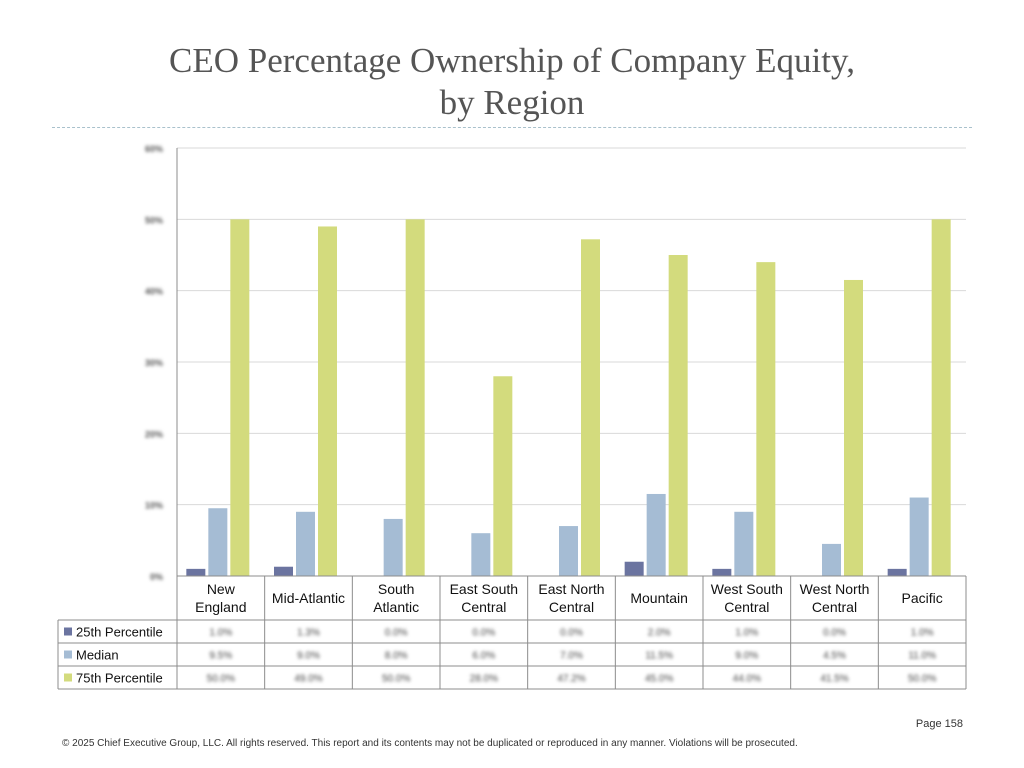 This screenshot has width=1024, height=768. What do you see at coordinates (154, 506) in the screenshot?
I see `y-tick-label: 10%` at bounding box center [154, 506].